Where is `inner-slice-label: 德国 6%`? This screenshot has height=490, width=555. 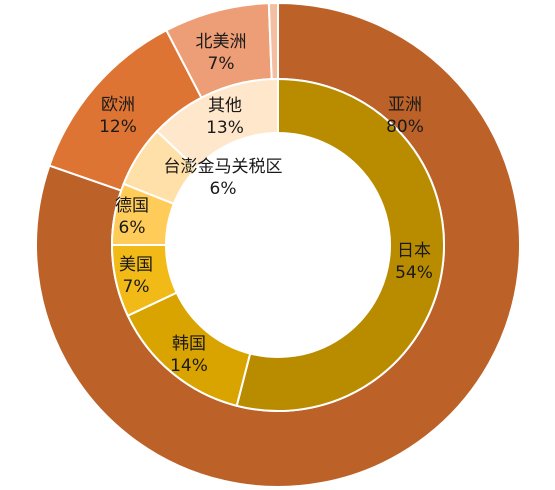 inner-slice-label: 德国 6% is located at coordinates (132, 217).